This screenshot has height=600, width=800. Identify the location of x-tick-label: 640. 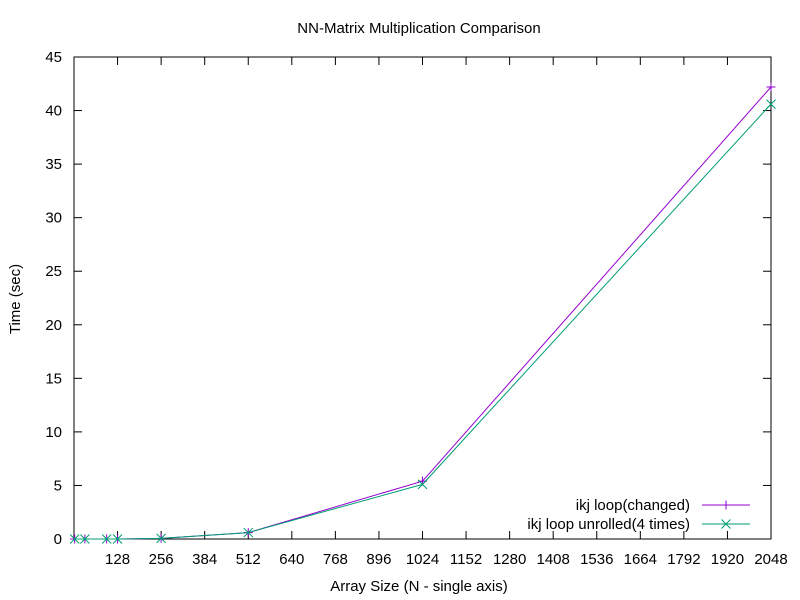
(291, 559).